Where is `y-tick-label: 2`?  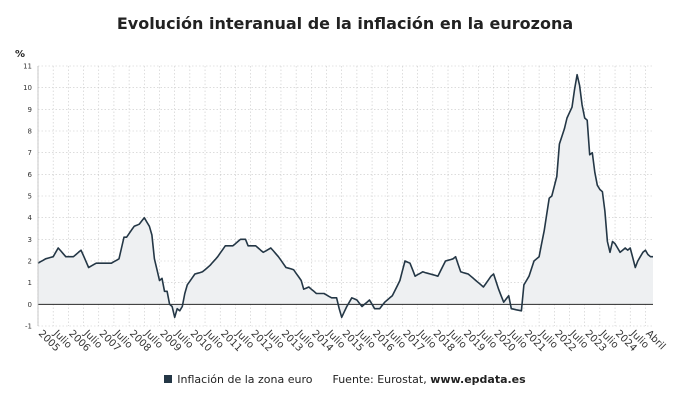
y-tick-label: 2 is located at coordinates (30, 262).